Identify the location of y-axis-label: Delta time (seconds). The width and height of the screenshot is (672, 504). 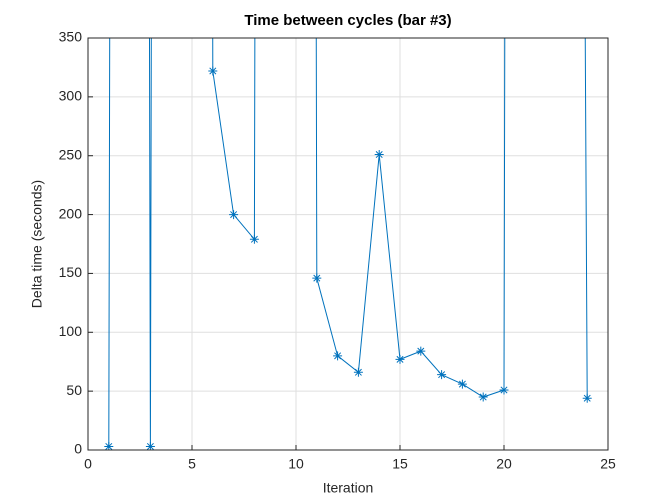
(37, 244).